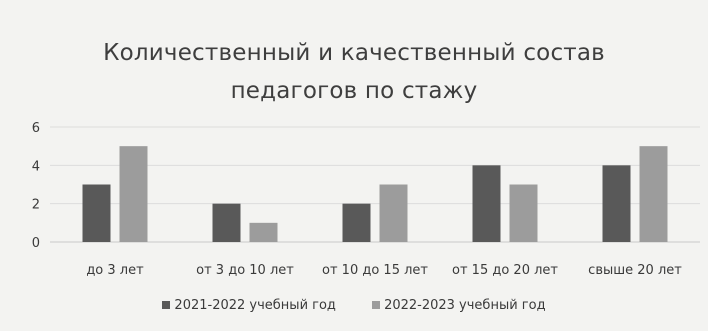 Image resolution: width=708 pixels, height=331 pixels. I want to click on x-tick-label: свыше 20 лет, so click(635, 270).